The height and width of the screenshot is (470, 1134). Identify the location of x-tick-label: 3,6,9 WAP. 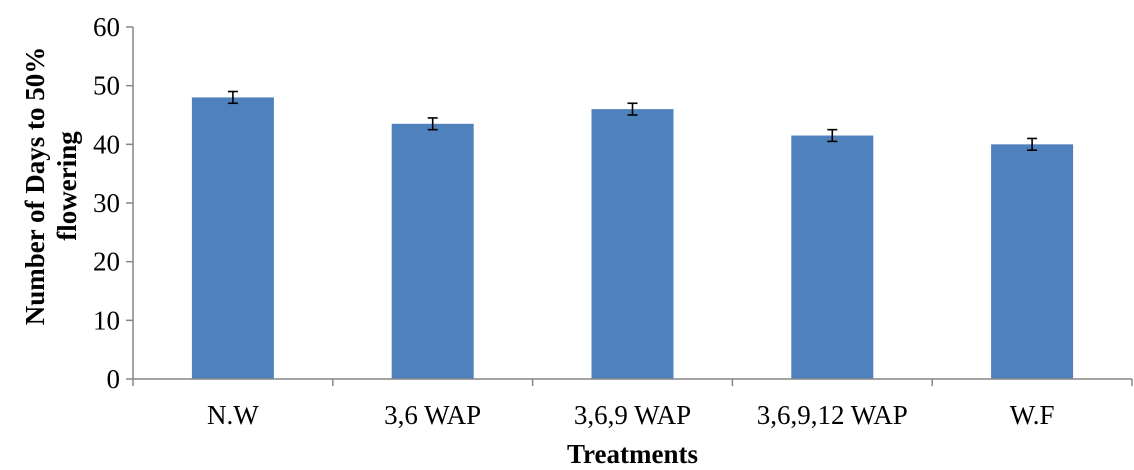
(632, 415).